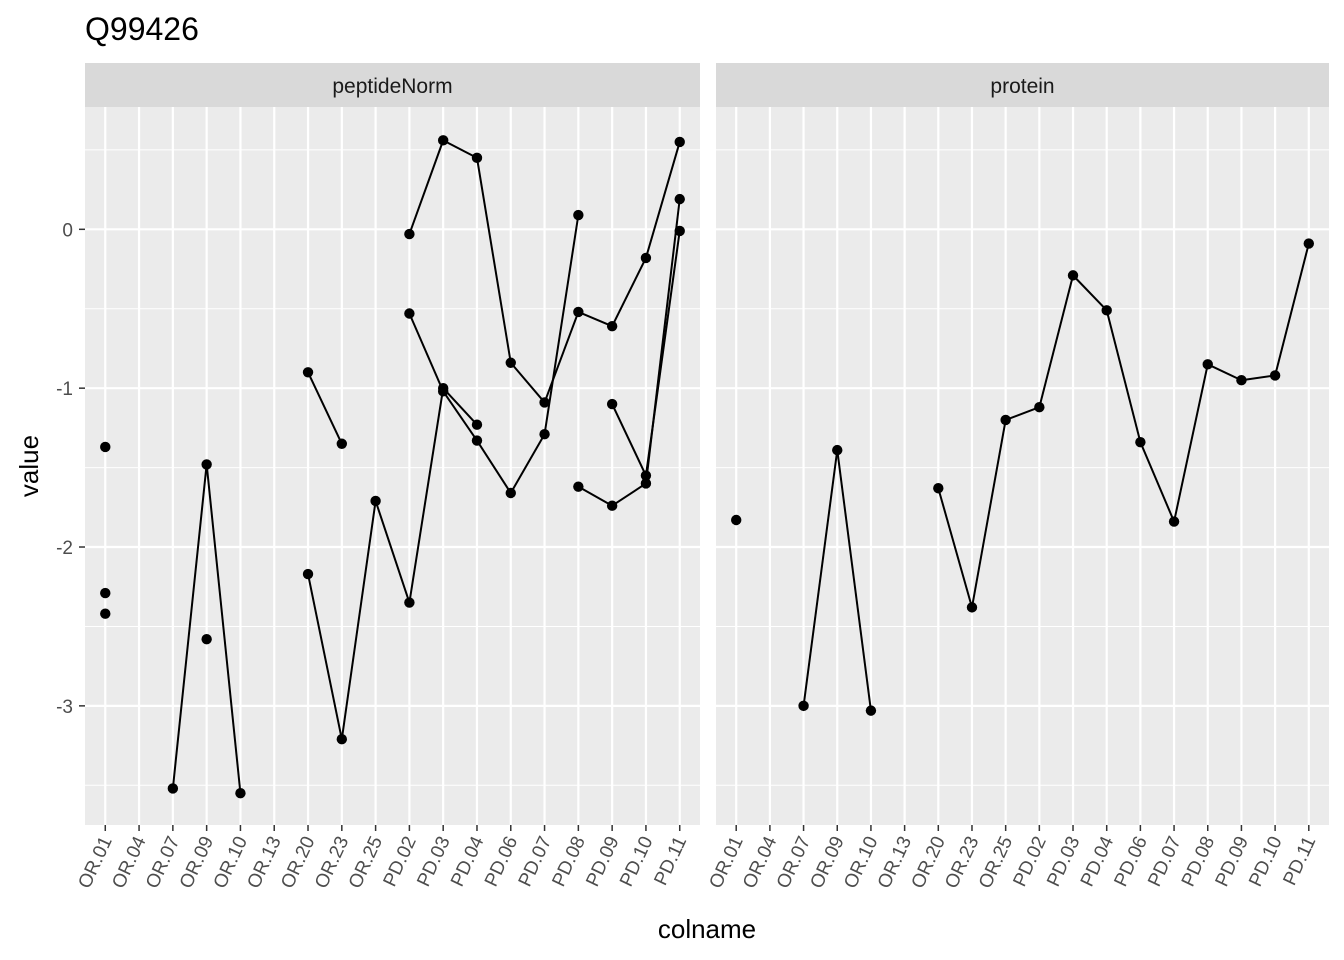 Image resolution: width=1344 pixels, height=960 pixels. I want to click on y-tick-label: -1, so click(64, 389).